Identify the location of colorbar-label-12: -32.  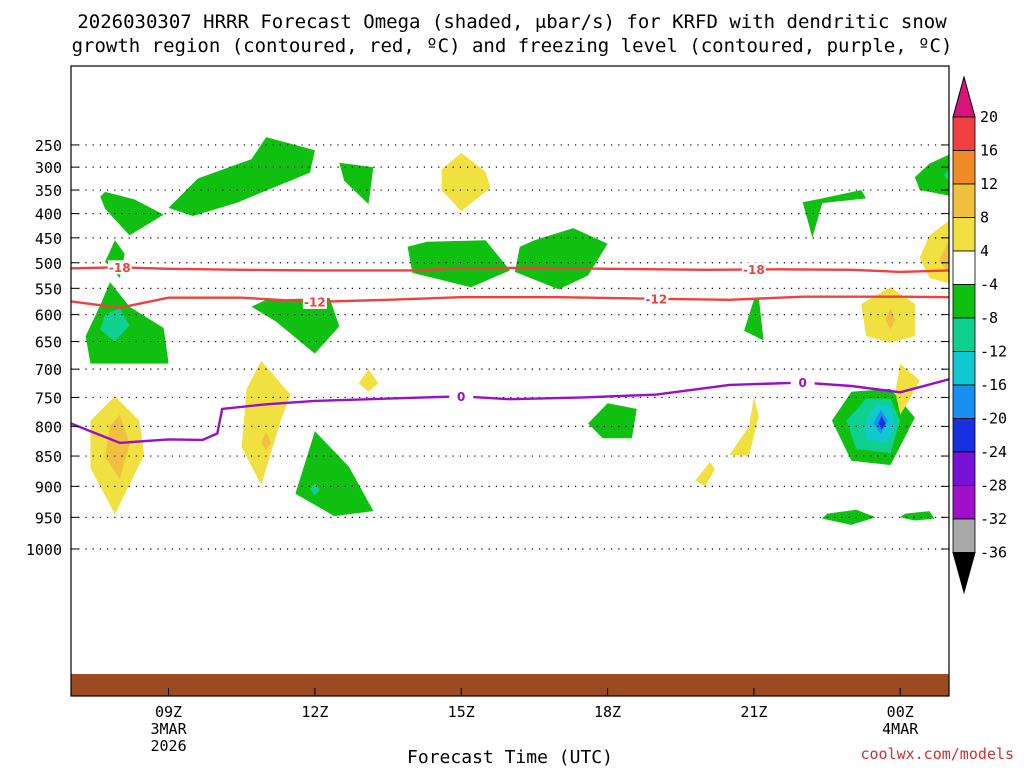
(993, 519).